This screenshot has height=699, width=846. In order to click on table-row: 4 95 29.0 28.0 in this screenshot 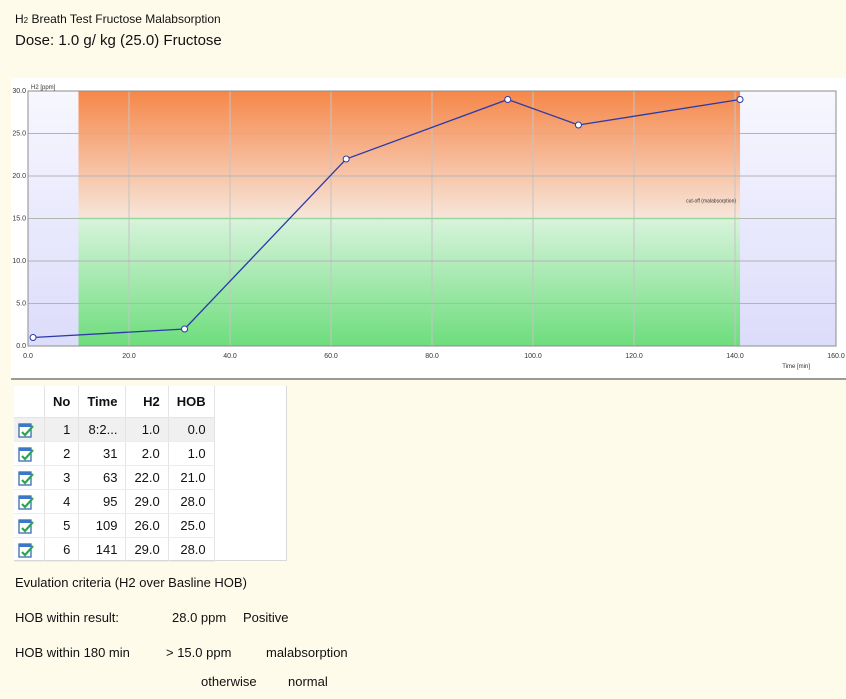, I will do `click(114, 501)`.